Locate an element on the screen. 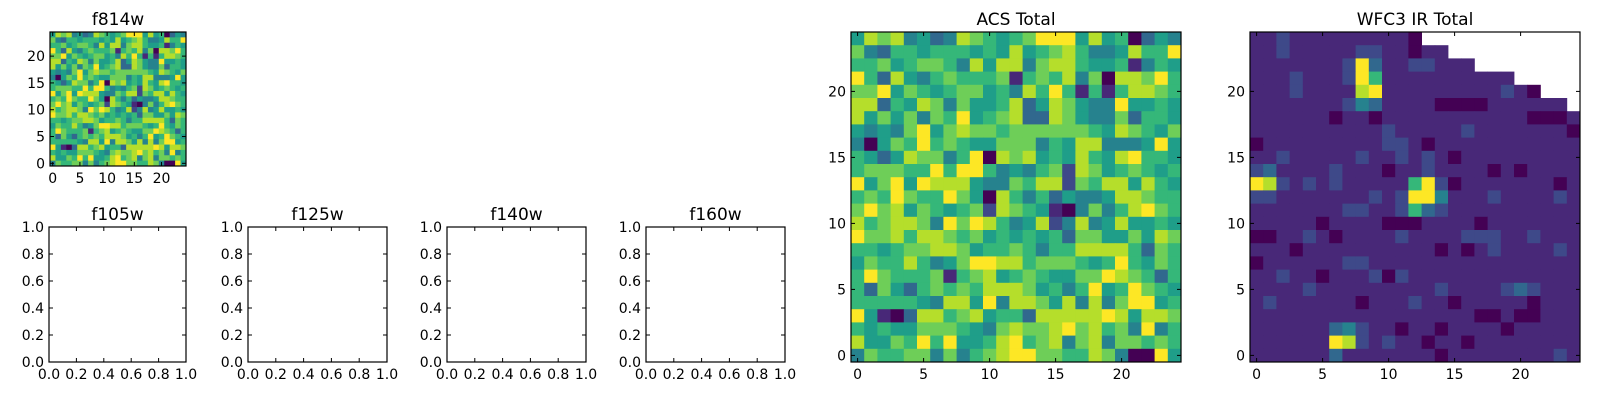  x-tick-label: 10 is located at coordinates (990, 375).